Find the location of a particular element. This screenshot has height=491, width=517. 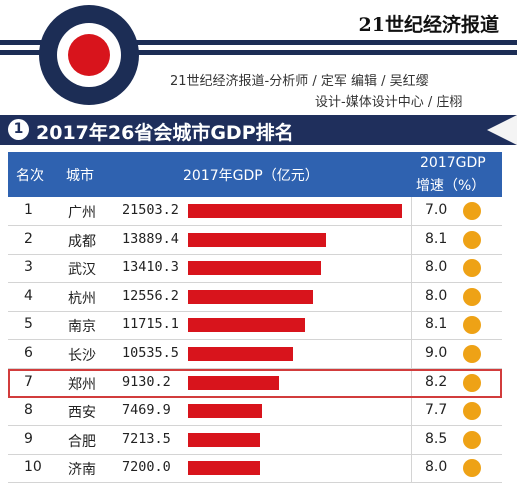

table-row: 3 武汉 13410.3 8.0 is located at coordinates (255, 269).